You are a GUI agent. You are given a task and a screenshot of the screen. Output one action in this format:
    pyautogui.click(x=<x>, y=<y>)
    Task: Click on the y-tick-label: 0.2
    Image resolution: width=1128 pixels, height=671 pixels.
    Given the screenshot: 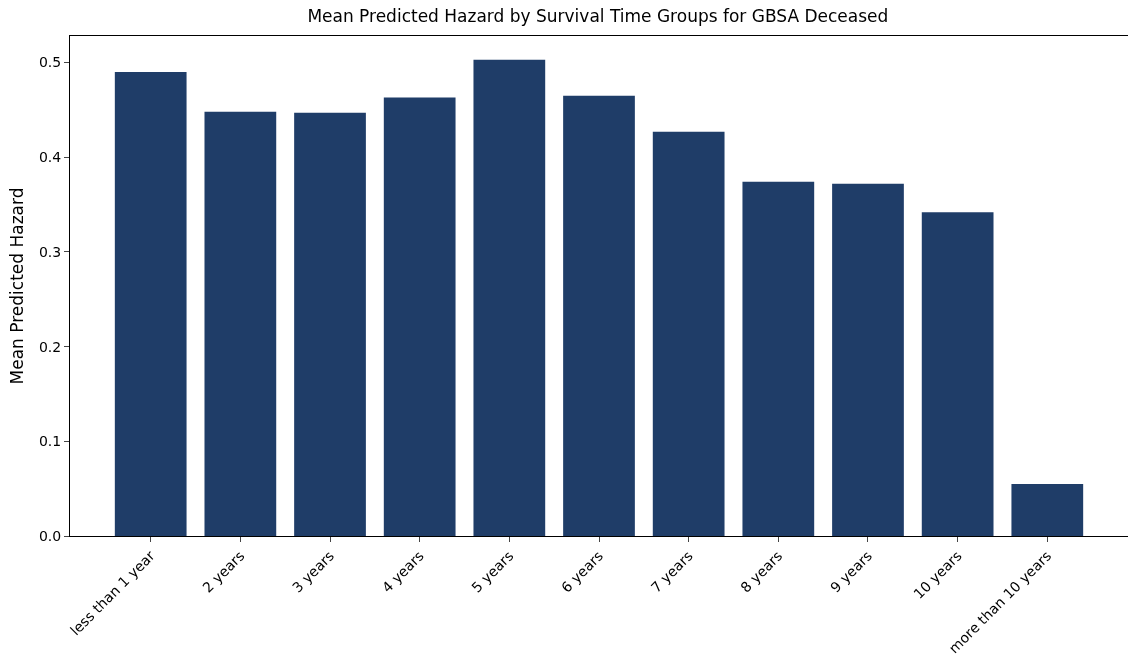 What is the action you would take?
    pyautogui.click(x=50, y=346)
    